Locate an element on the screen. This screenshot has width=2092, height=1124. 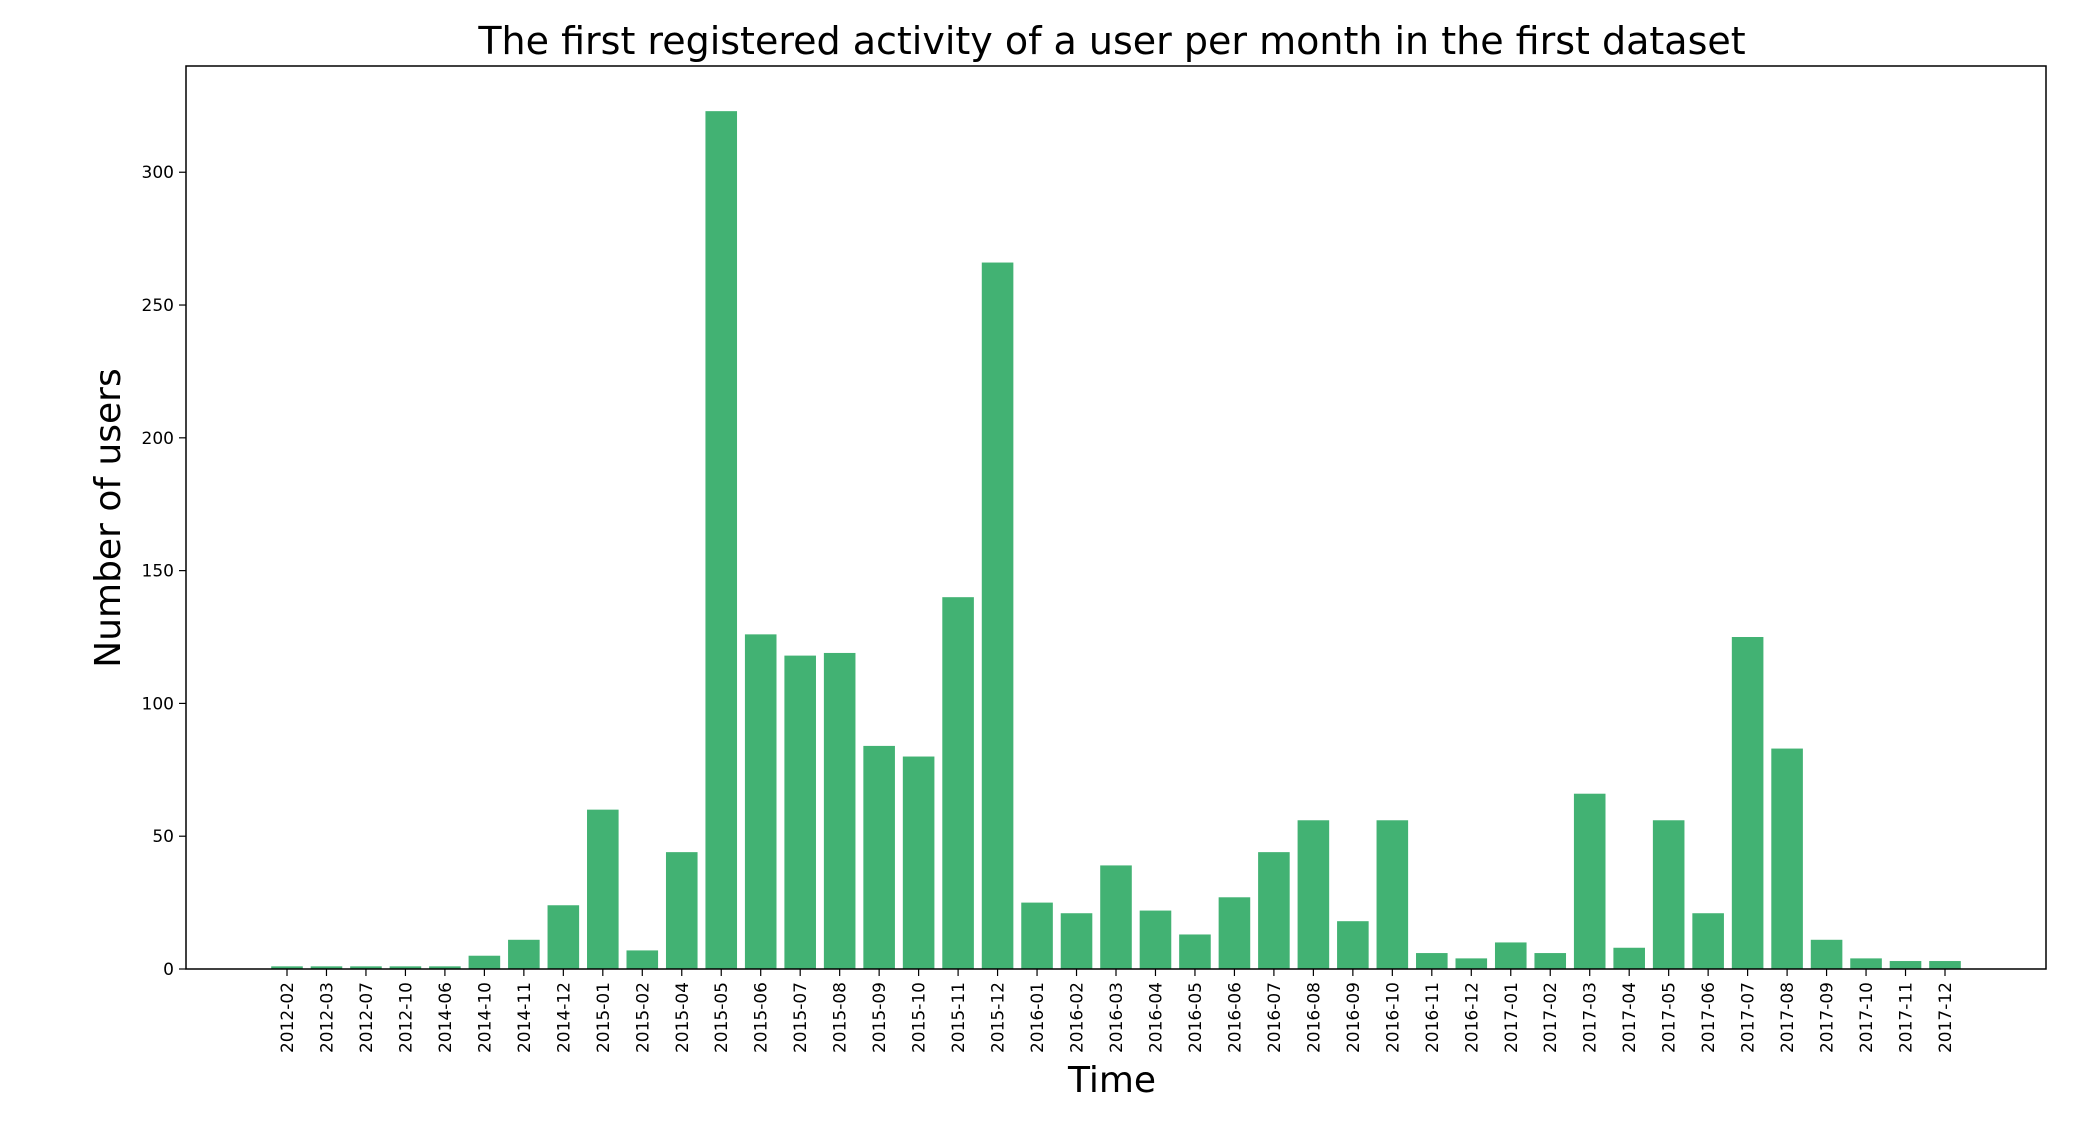
x-tick-label: 2016-07 is located at coordinates (1275, 1017).